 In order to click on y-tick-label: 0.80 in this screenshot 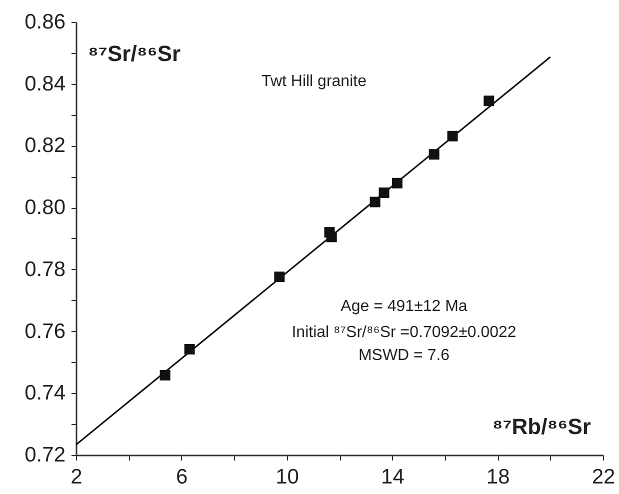, I will do `click(45, 208)`.